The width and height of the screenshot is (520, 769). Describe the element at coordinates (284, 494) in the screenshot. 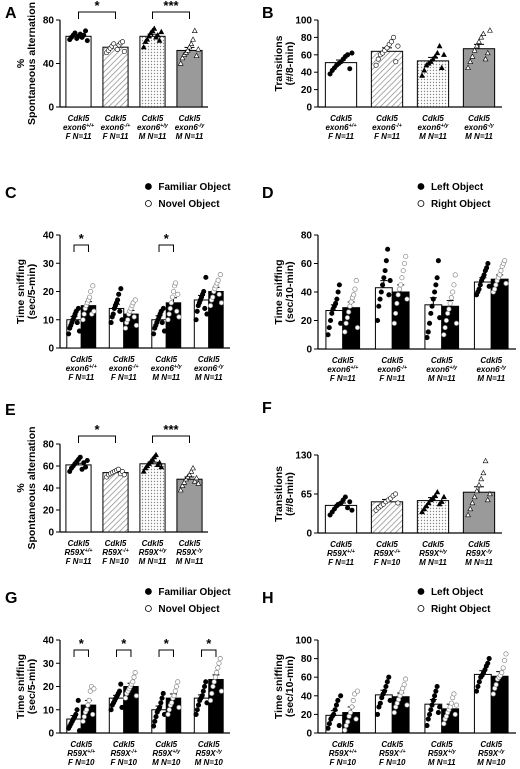

I see `y-axis-label: Transitions(#/8-min)` at that location.